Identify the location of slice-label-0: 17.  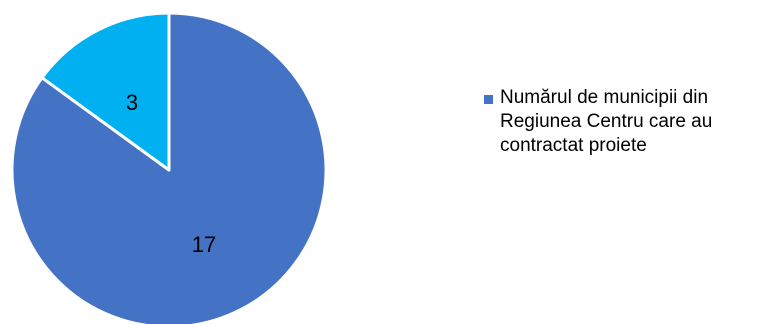
(204, 244).